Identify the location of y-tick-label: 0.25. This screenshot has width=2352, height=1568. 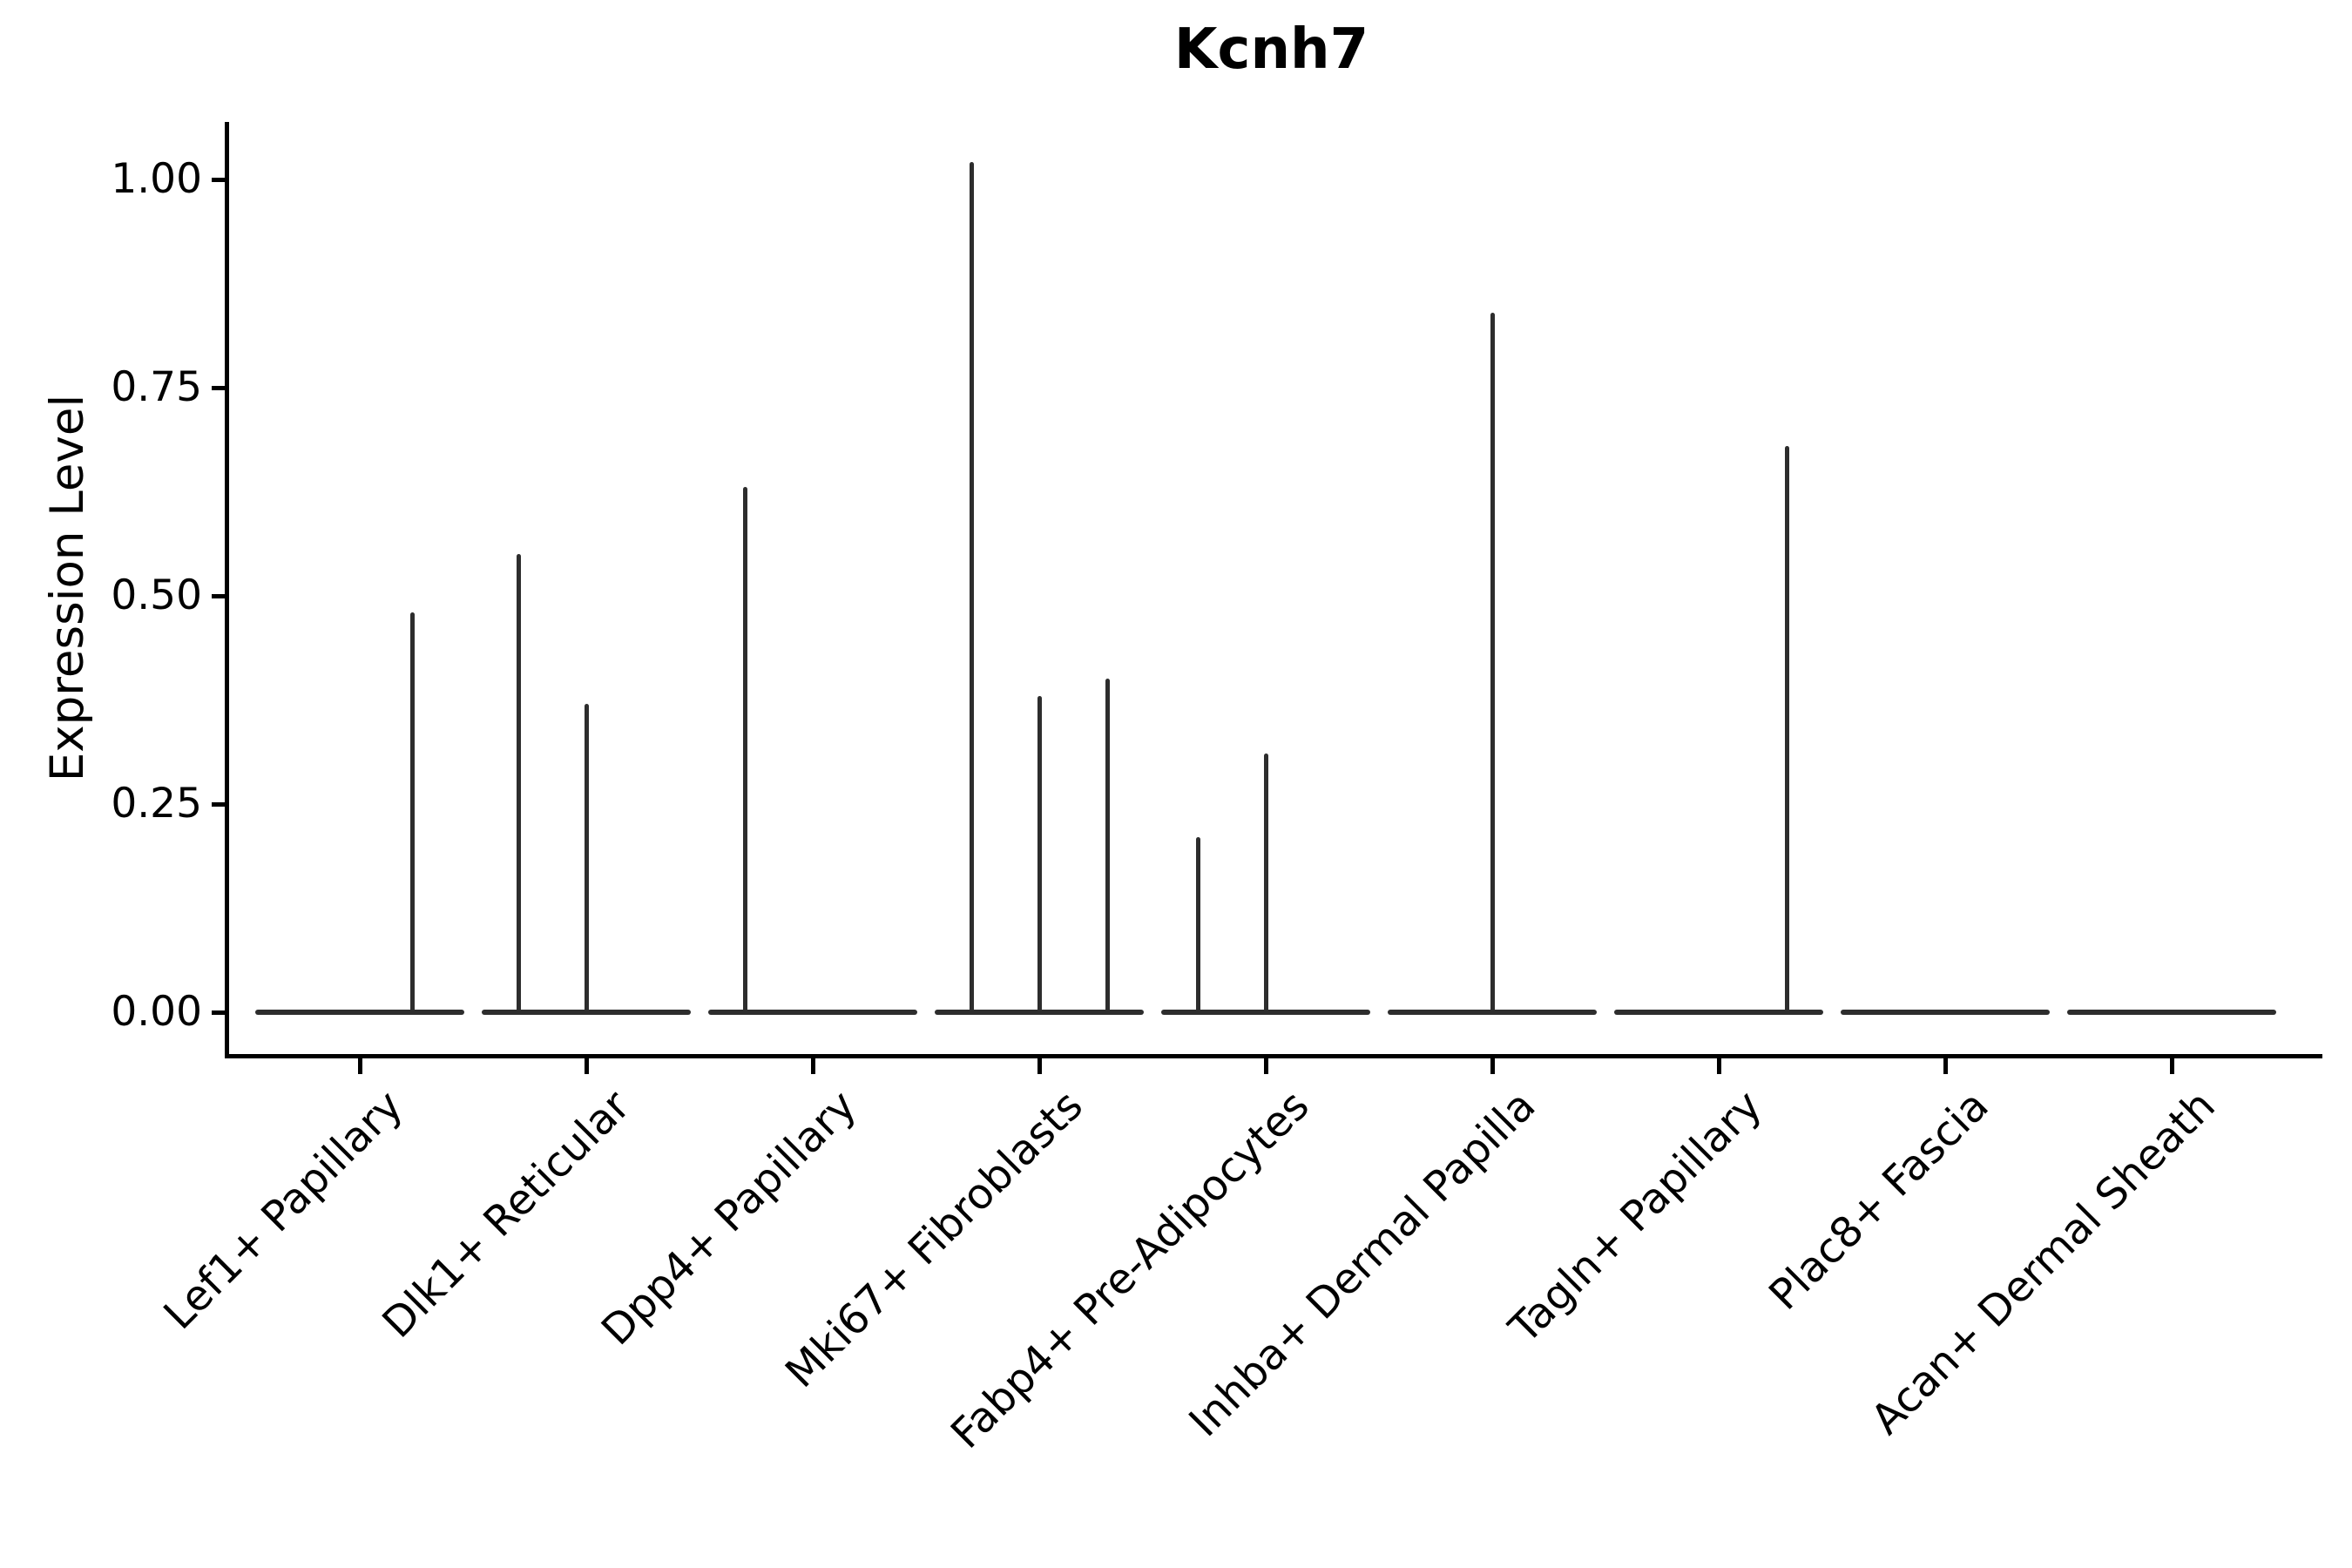
(156, 803).